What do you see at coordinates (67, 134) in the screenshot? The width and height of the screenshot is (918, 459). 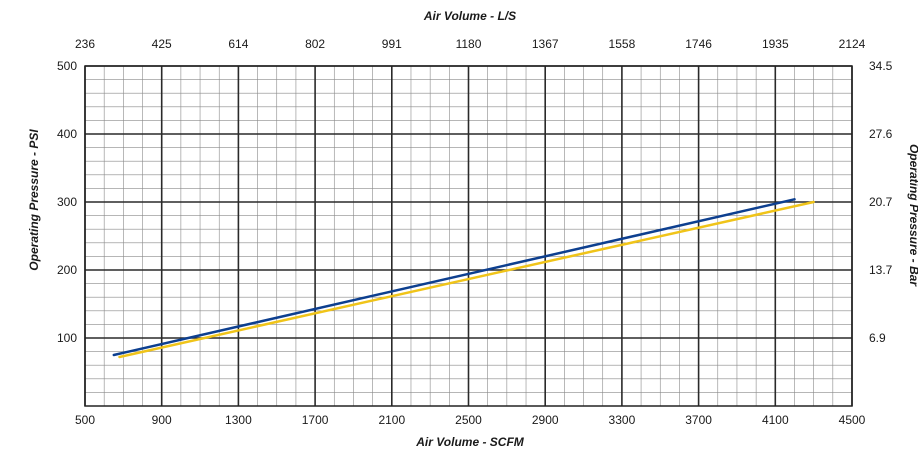 I see `y-tick-label: 400` at bounding box center [67, 134].